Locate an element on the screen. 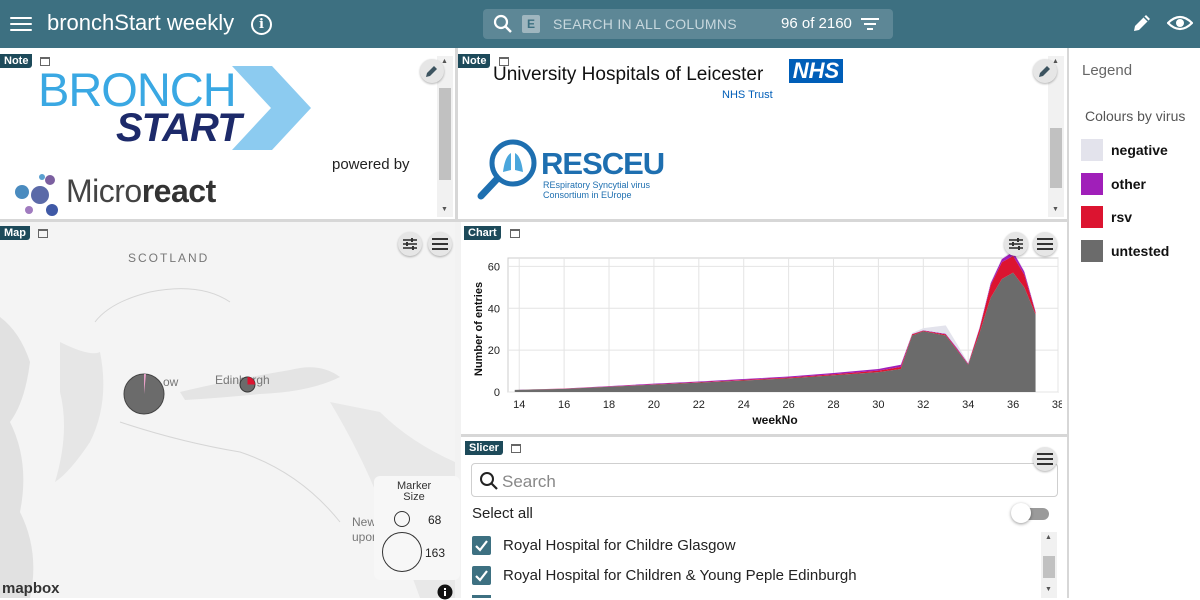 The width and height of the screenshot is (1200, 600). legend-title: Legend is located at coordinates (1107, 70).